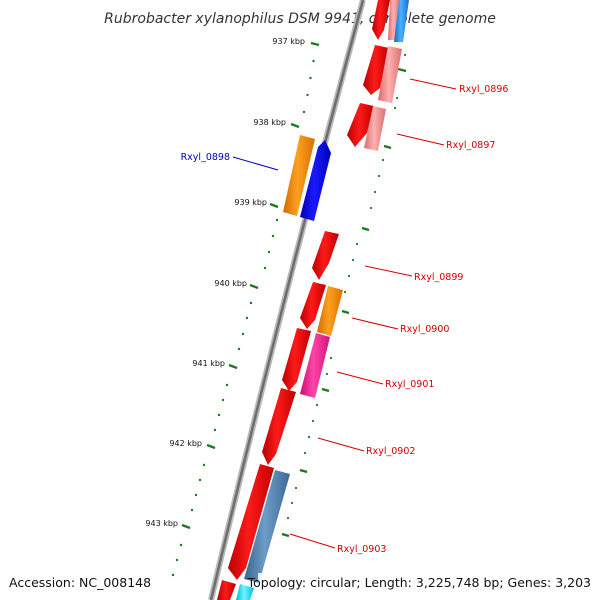 This screenshot has width=600, height=600. I want to click on scale-label-938: 938 kbp, so click(269, 122).